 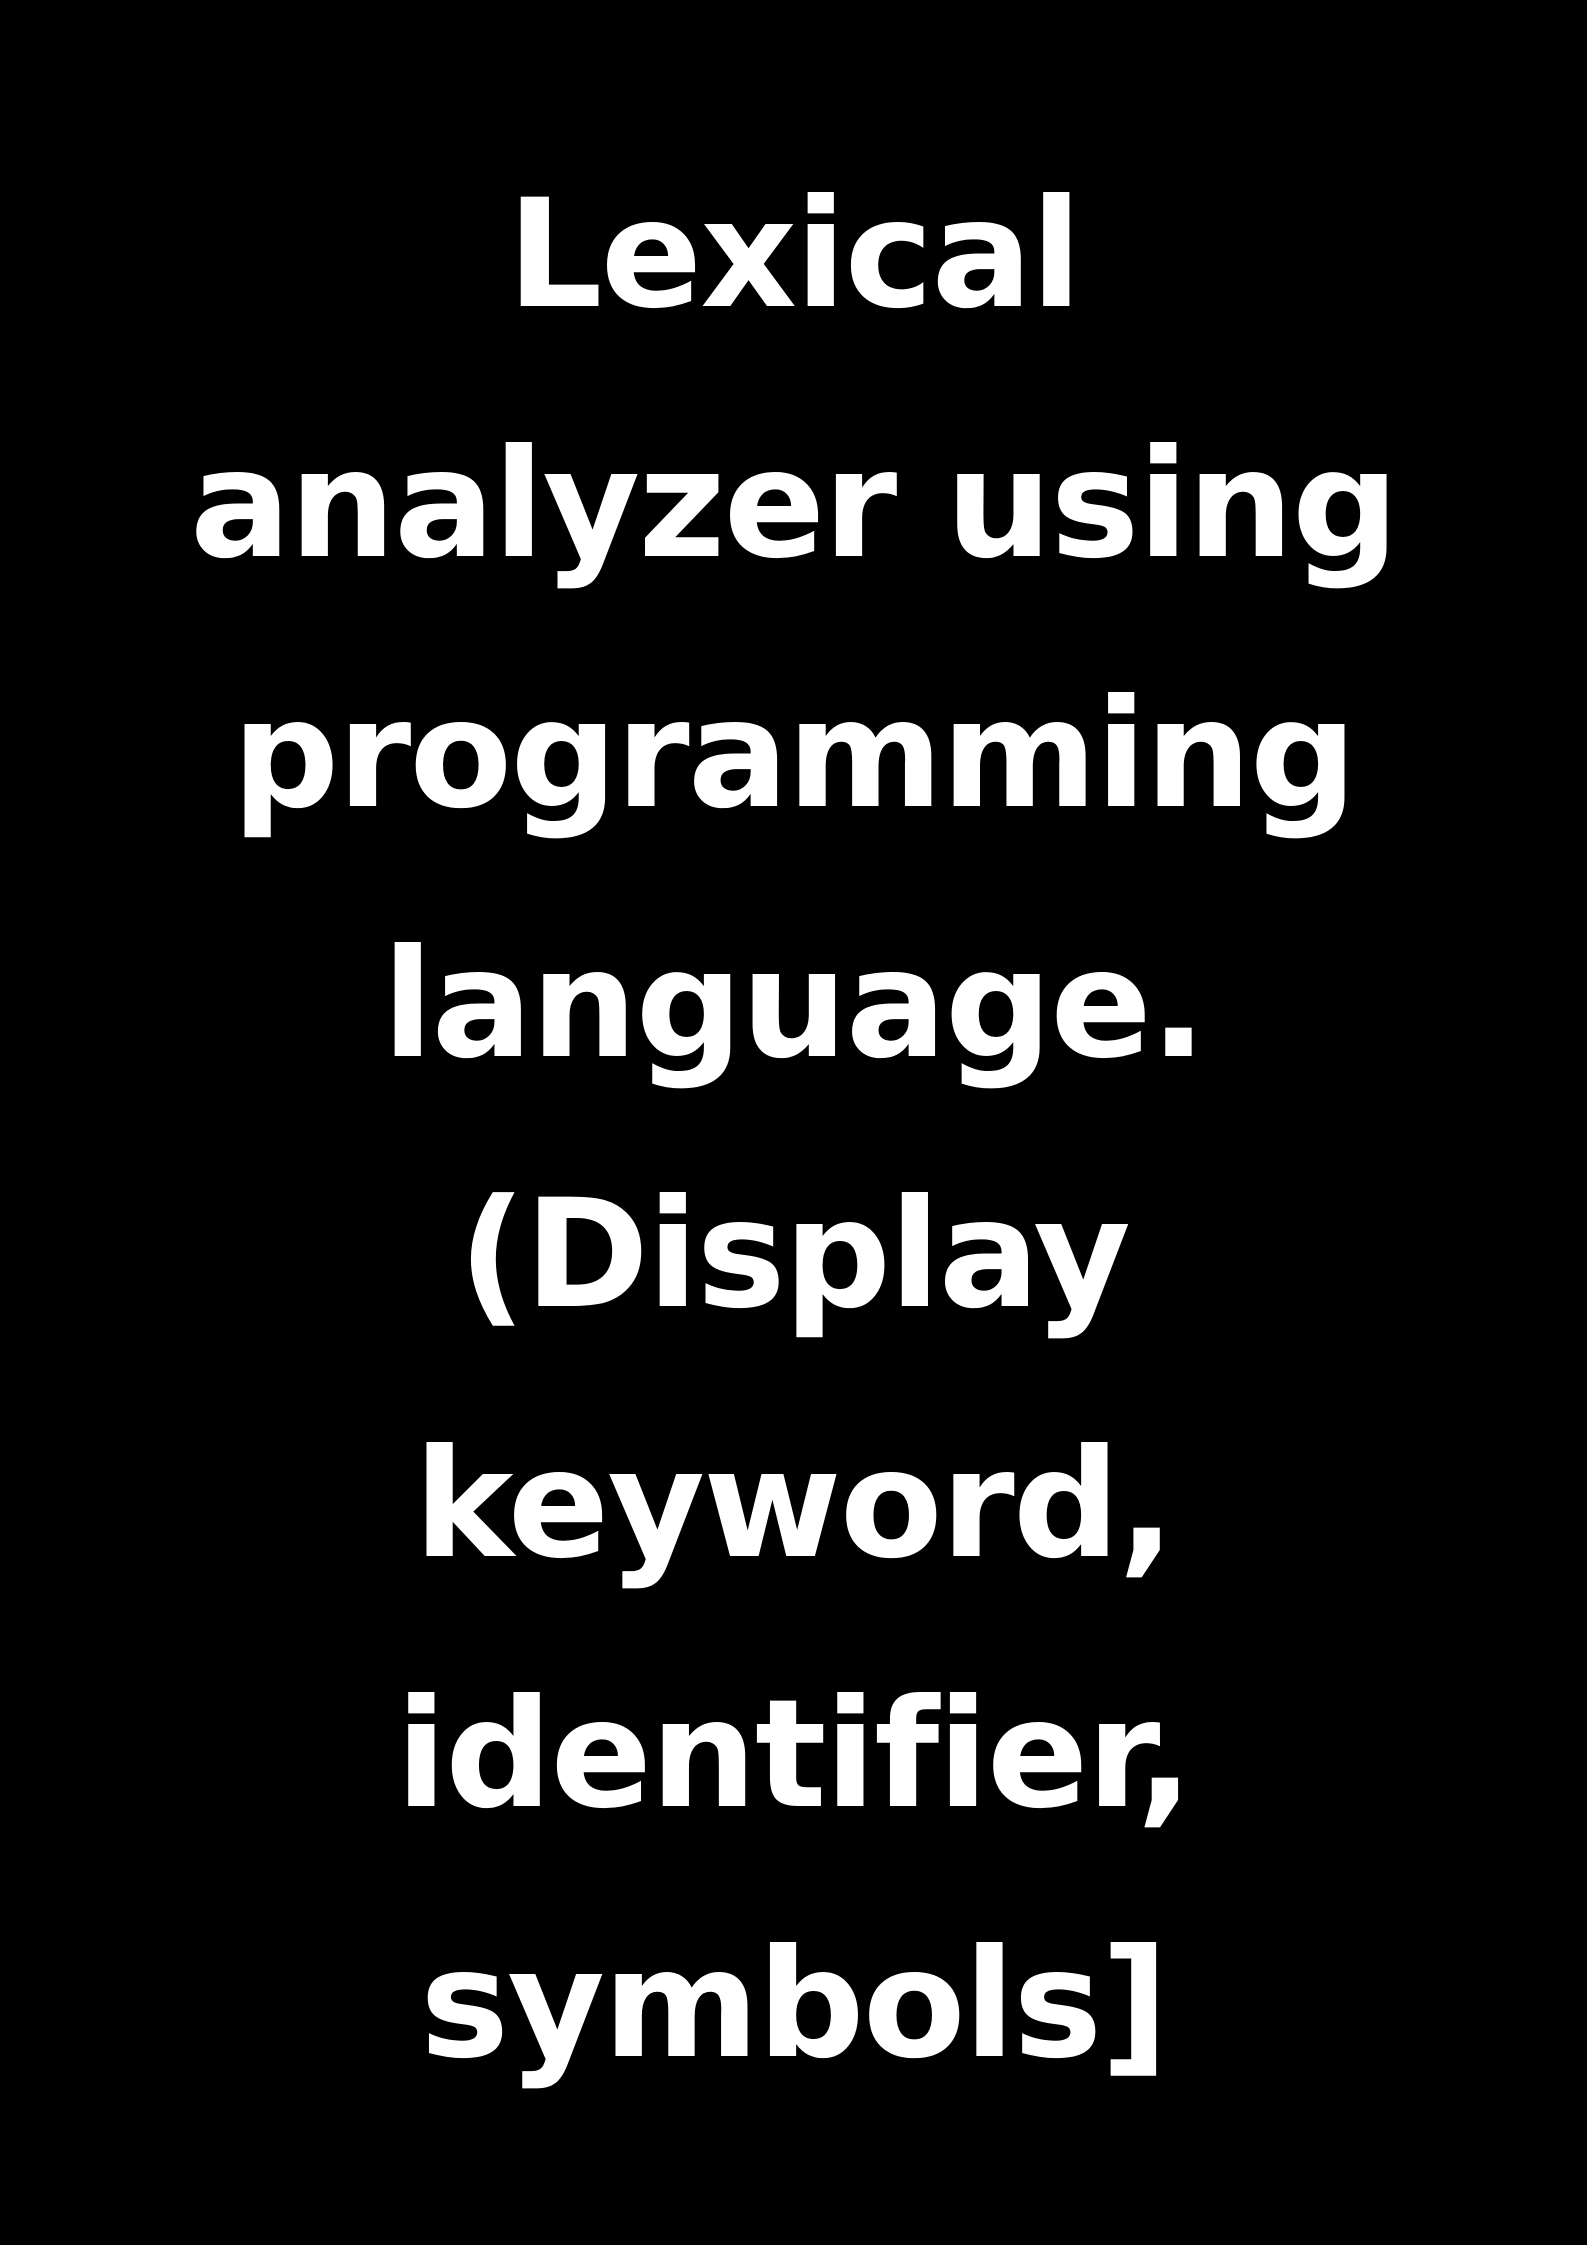 What do you see at coordinates (794, 1255) in the screenshot?
I see `title-line: (Display` at bounding box center [794, 1255].